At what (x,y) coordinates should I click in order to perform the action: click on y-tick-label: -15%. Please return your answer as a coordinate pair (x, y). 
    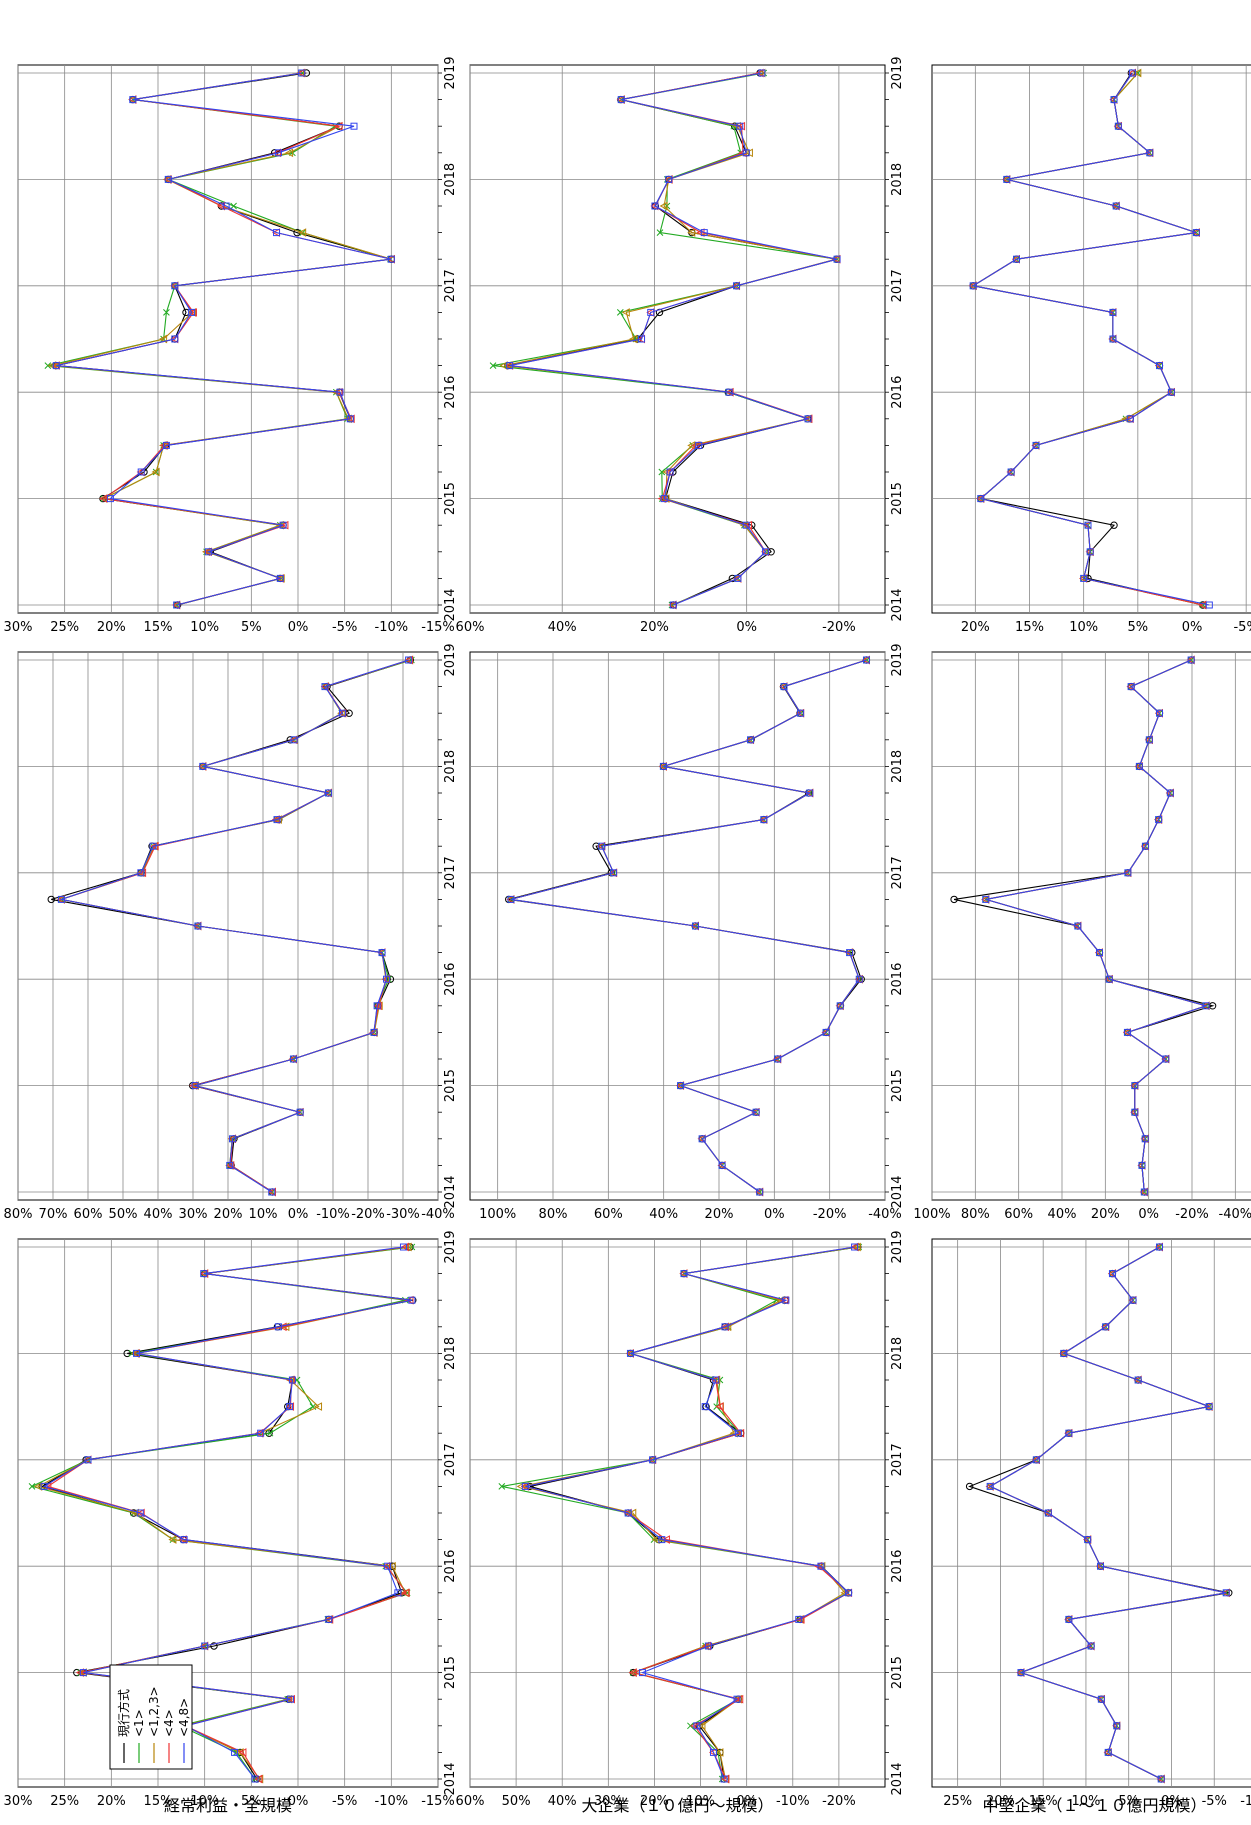
    Looking at the image, I should click on (438, 1801).